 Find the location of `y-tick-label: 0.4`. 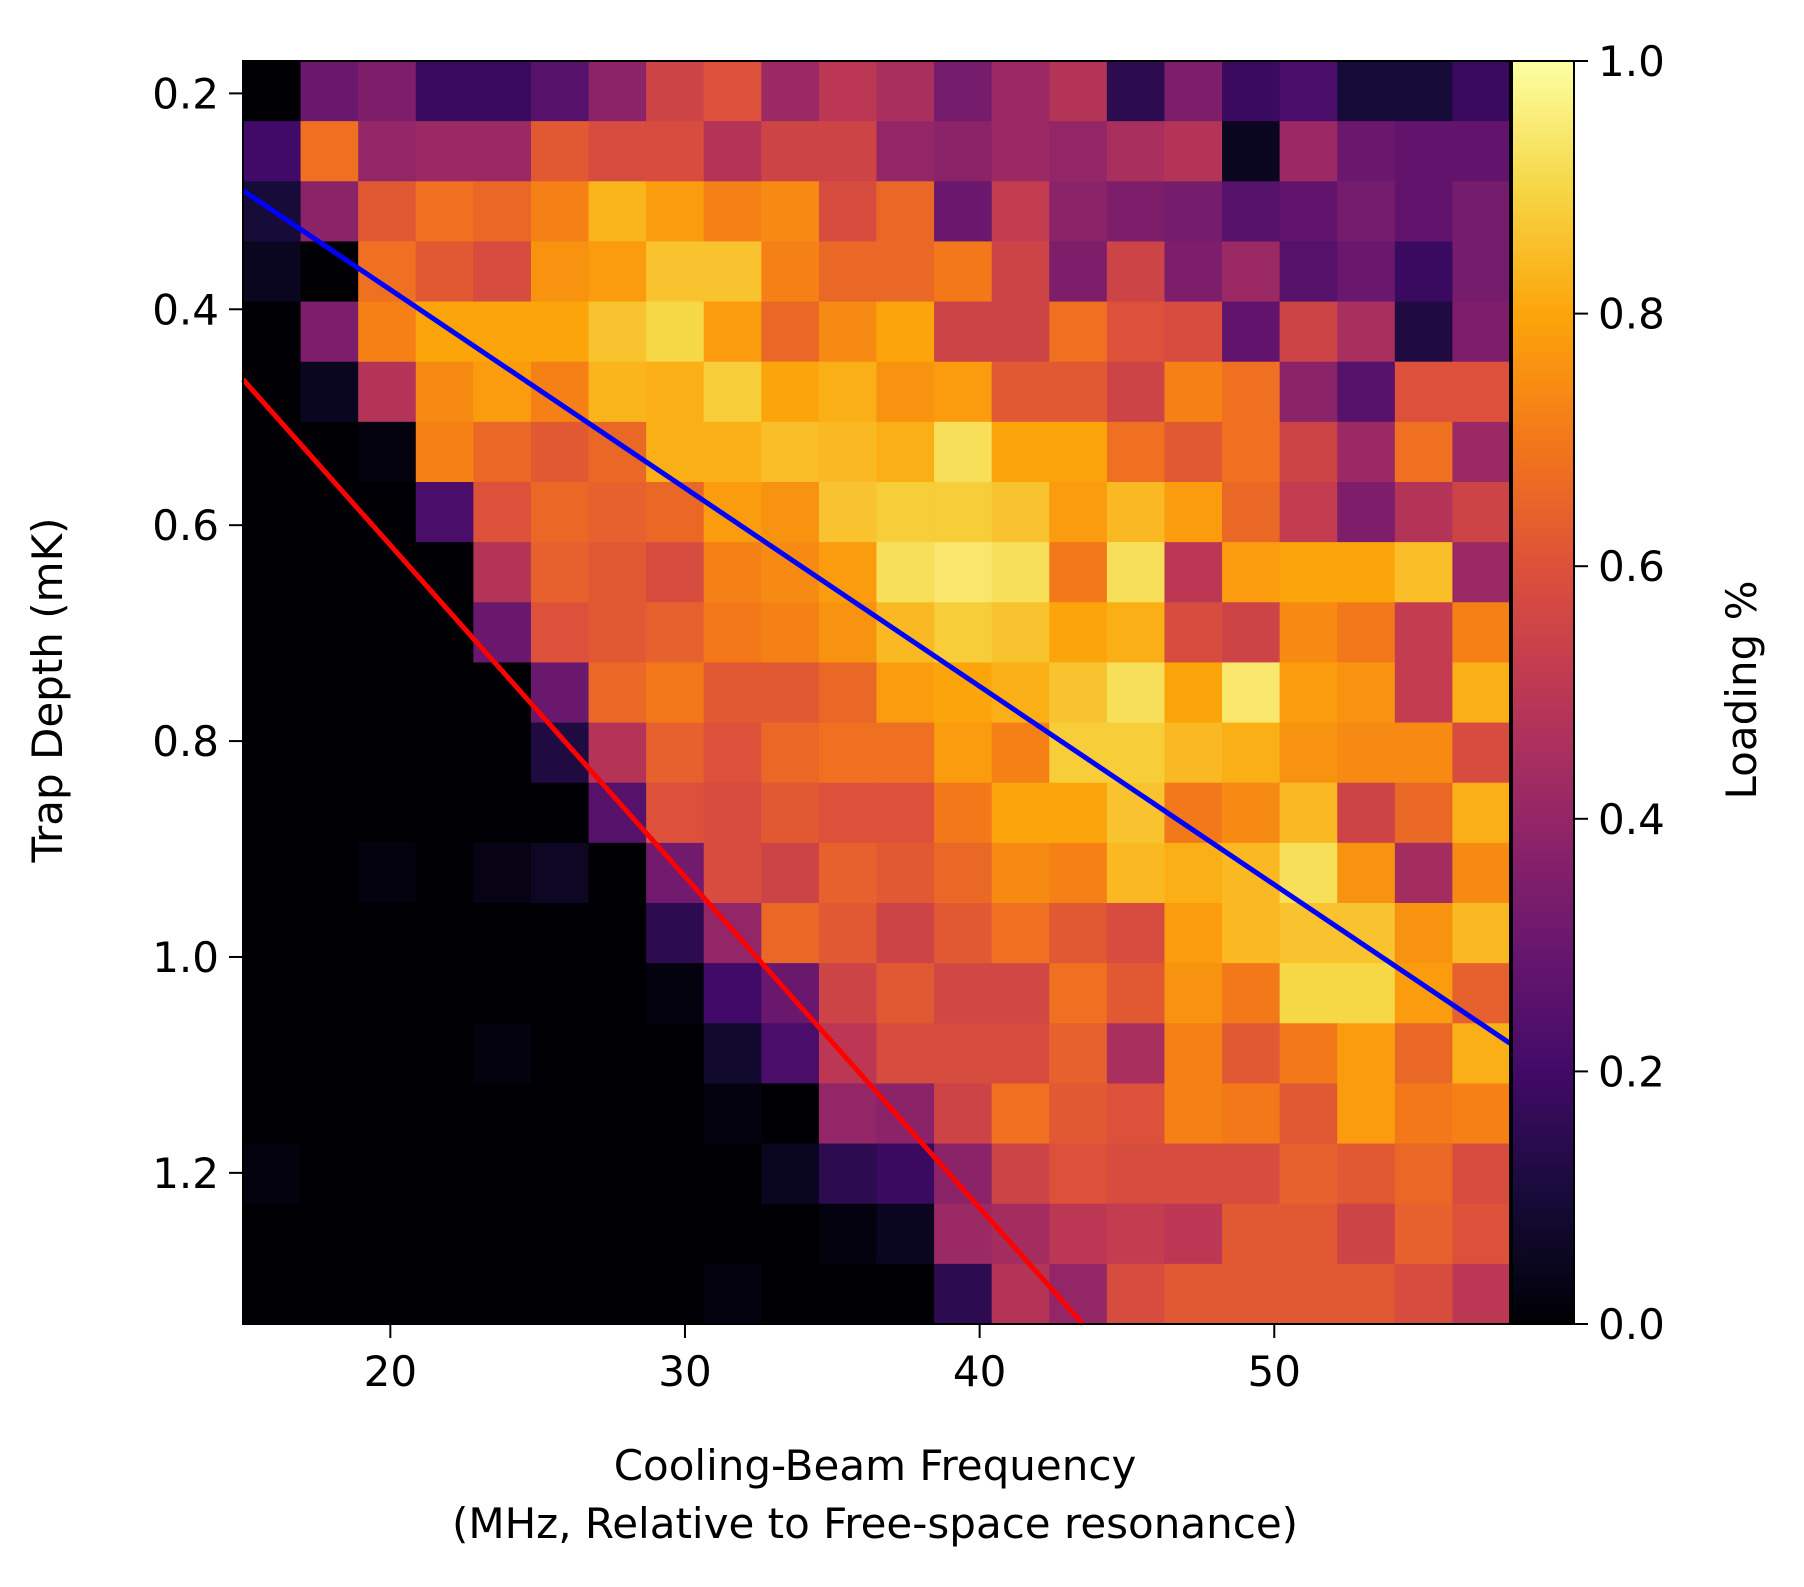

y-tick-label: 0.4 is located at coordinates (185, 309).